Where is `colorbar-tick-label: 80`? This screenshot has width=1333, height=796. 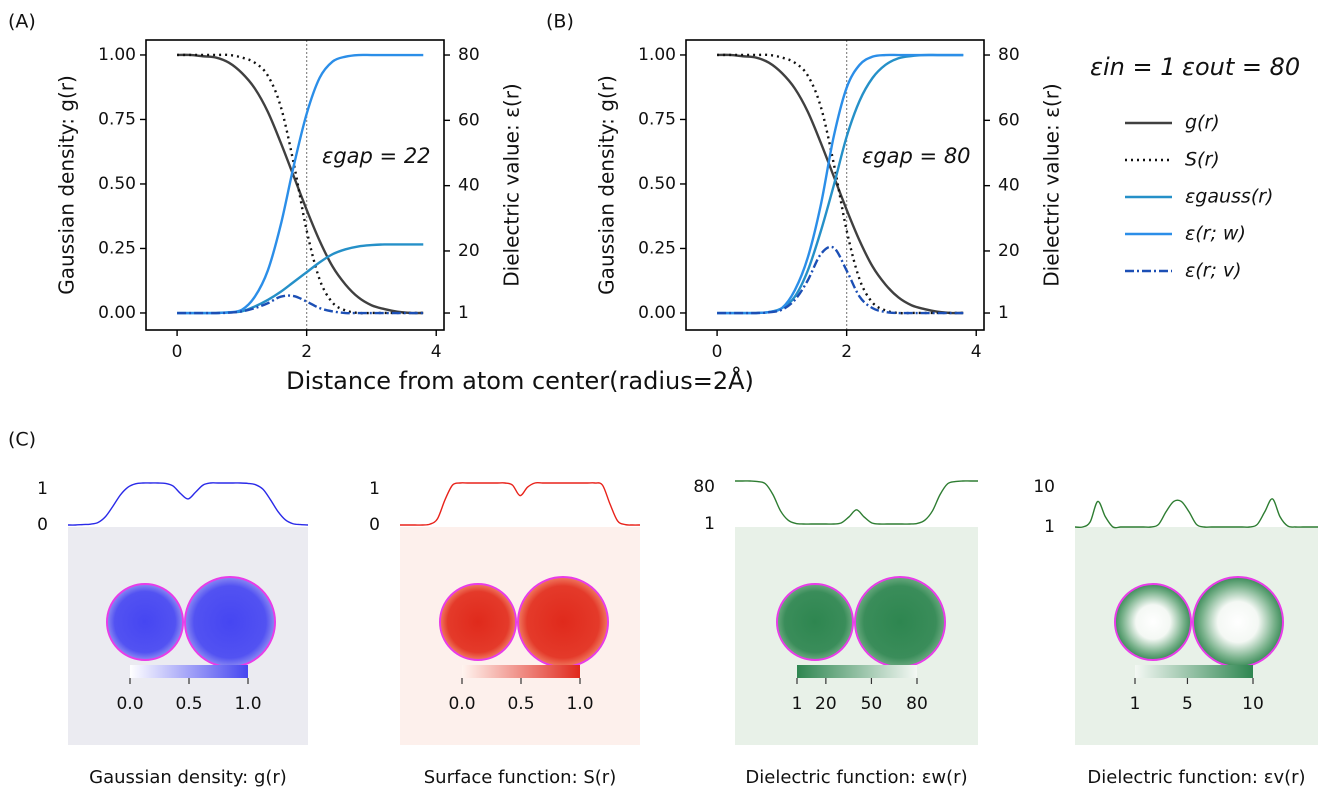
colorbar-tick-label: 80 is located at coordinates (917, 704).